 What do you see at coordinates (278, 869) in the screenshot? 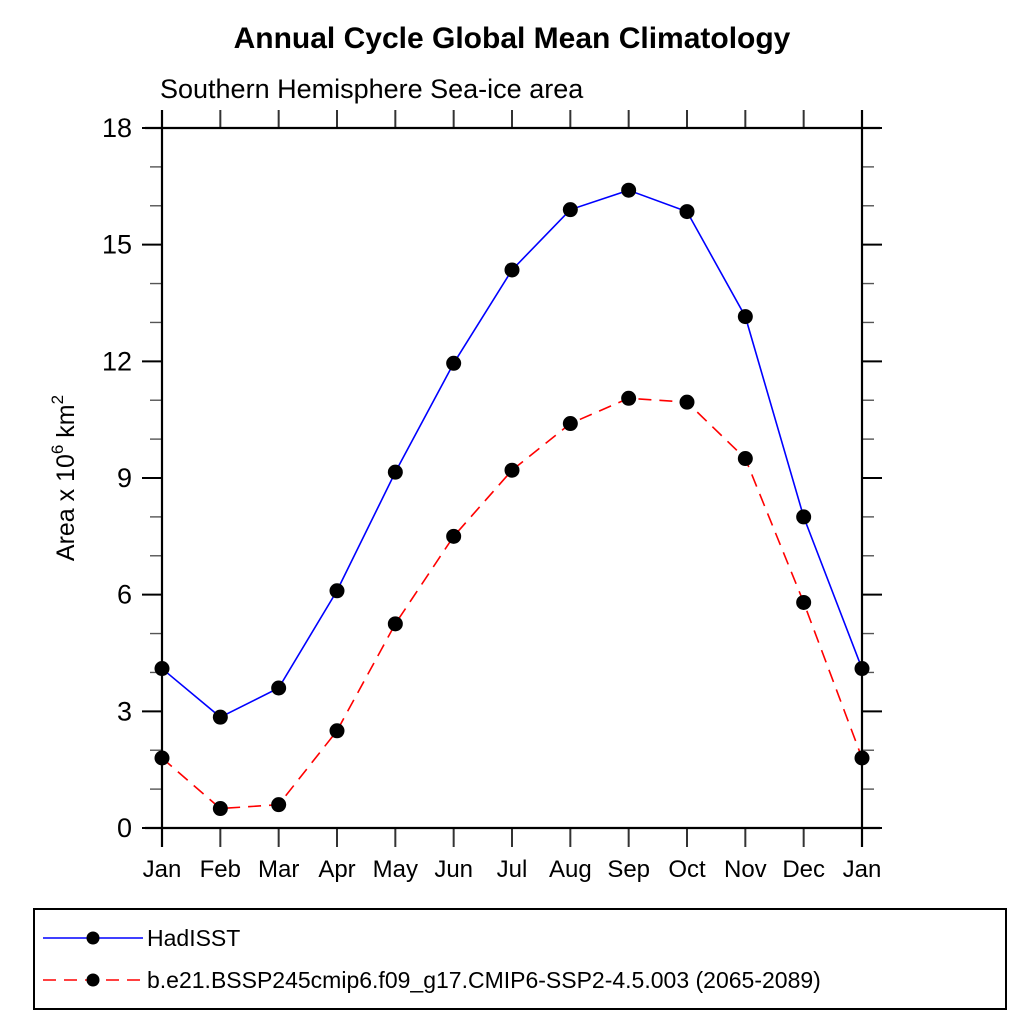
I see `x-tick-label: Mar` at bounding box center [278, 869].